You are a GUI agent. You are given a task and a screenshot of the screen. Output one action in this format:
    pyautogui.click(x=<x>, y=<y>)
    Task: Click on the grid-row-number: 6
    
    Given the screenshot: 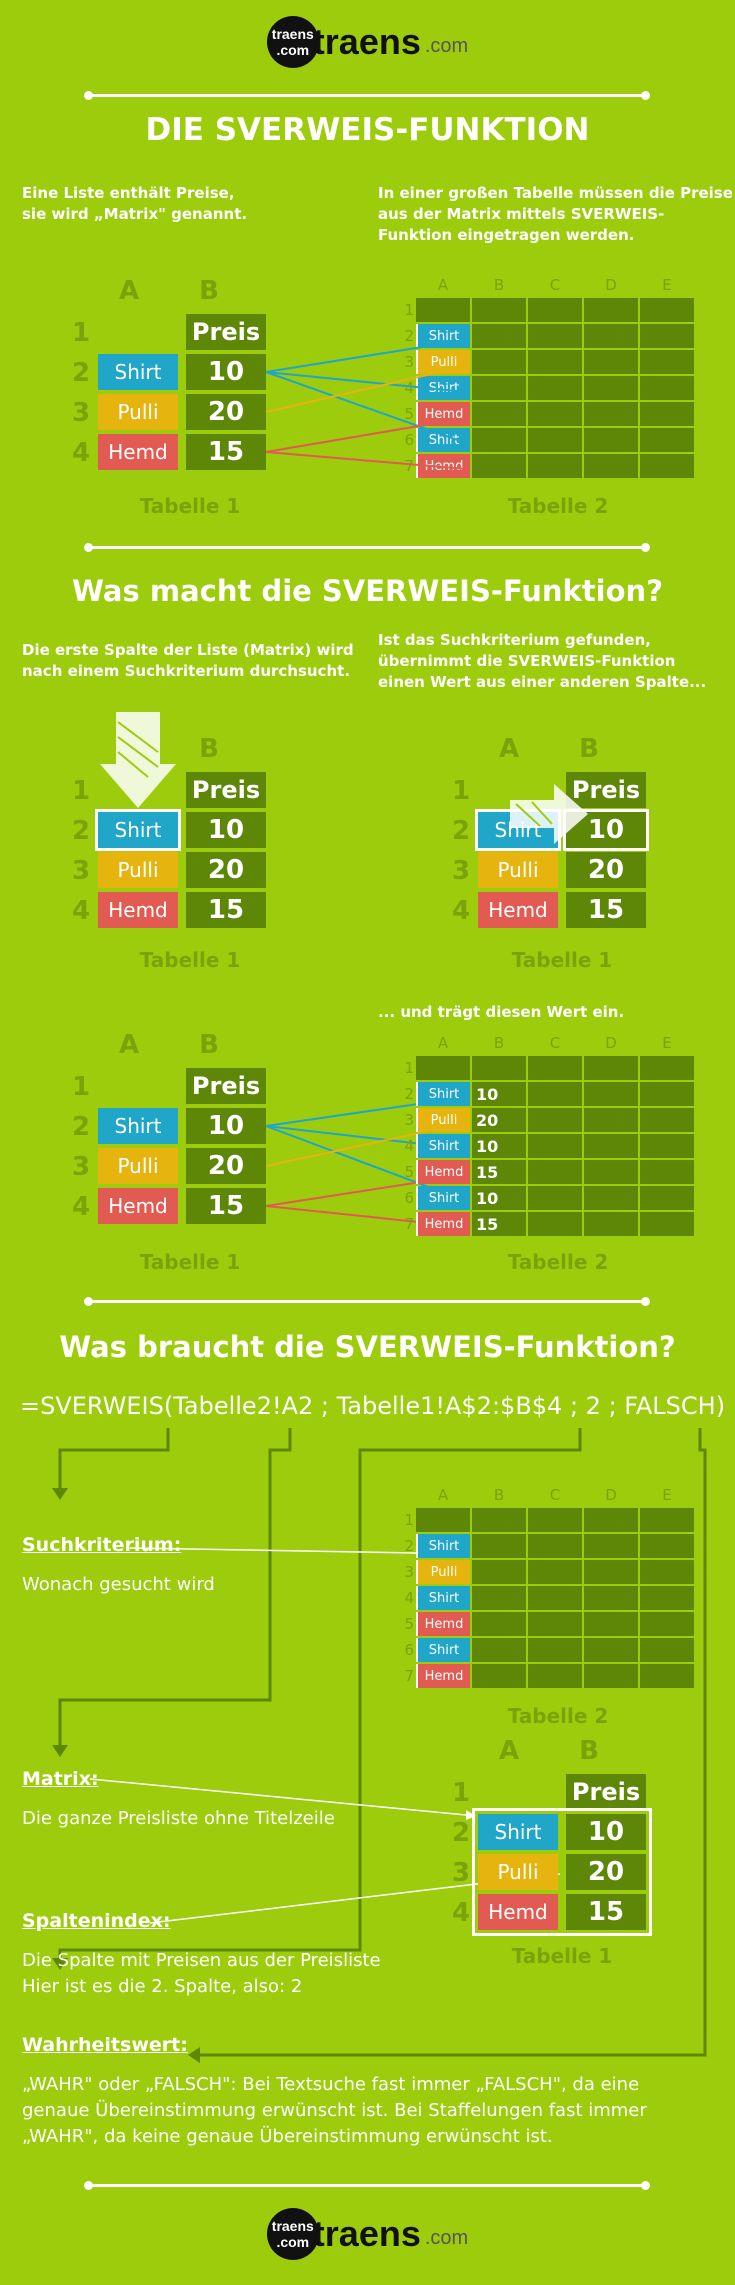 What is the action you would take?
    pyautogui.click(x=409, y=440)
    